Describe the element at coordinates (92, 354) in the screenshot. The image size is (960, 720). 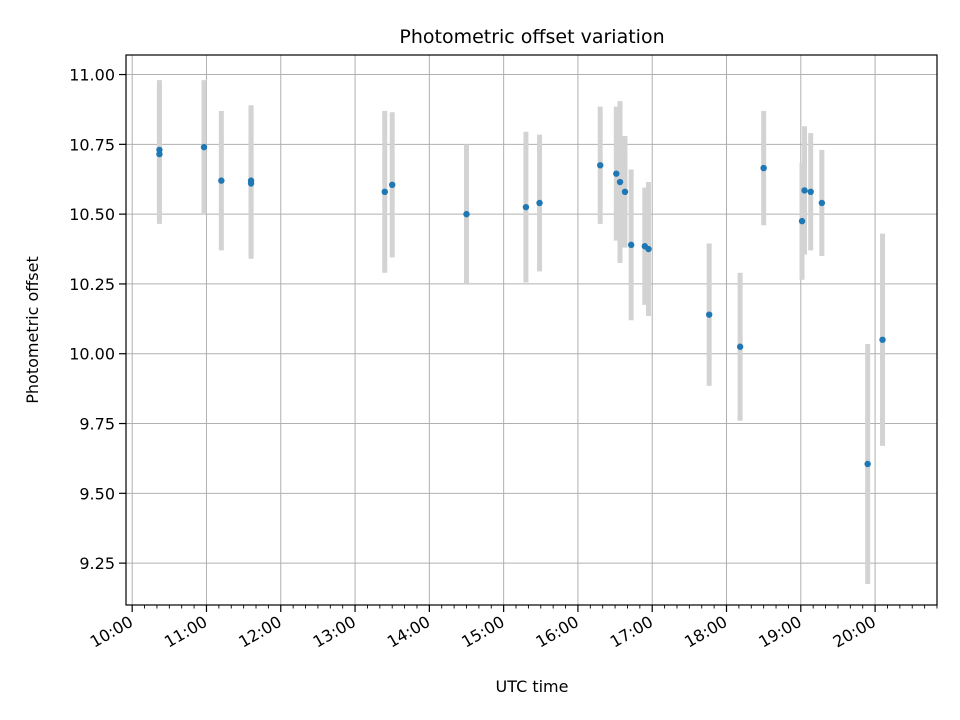
I see `y-tick-label: 10.00` at that location.